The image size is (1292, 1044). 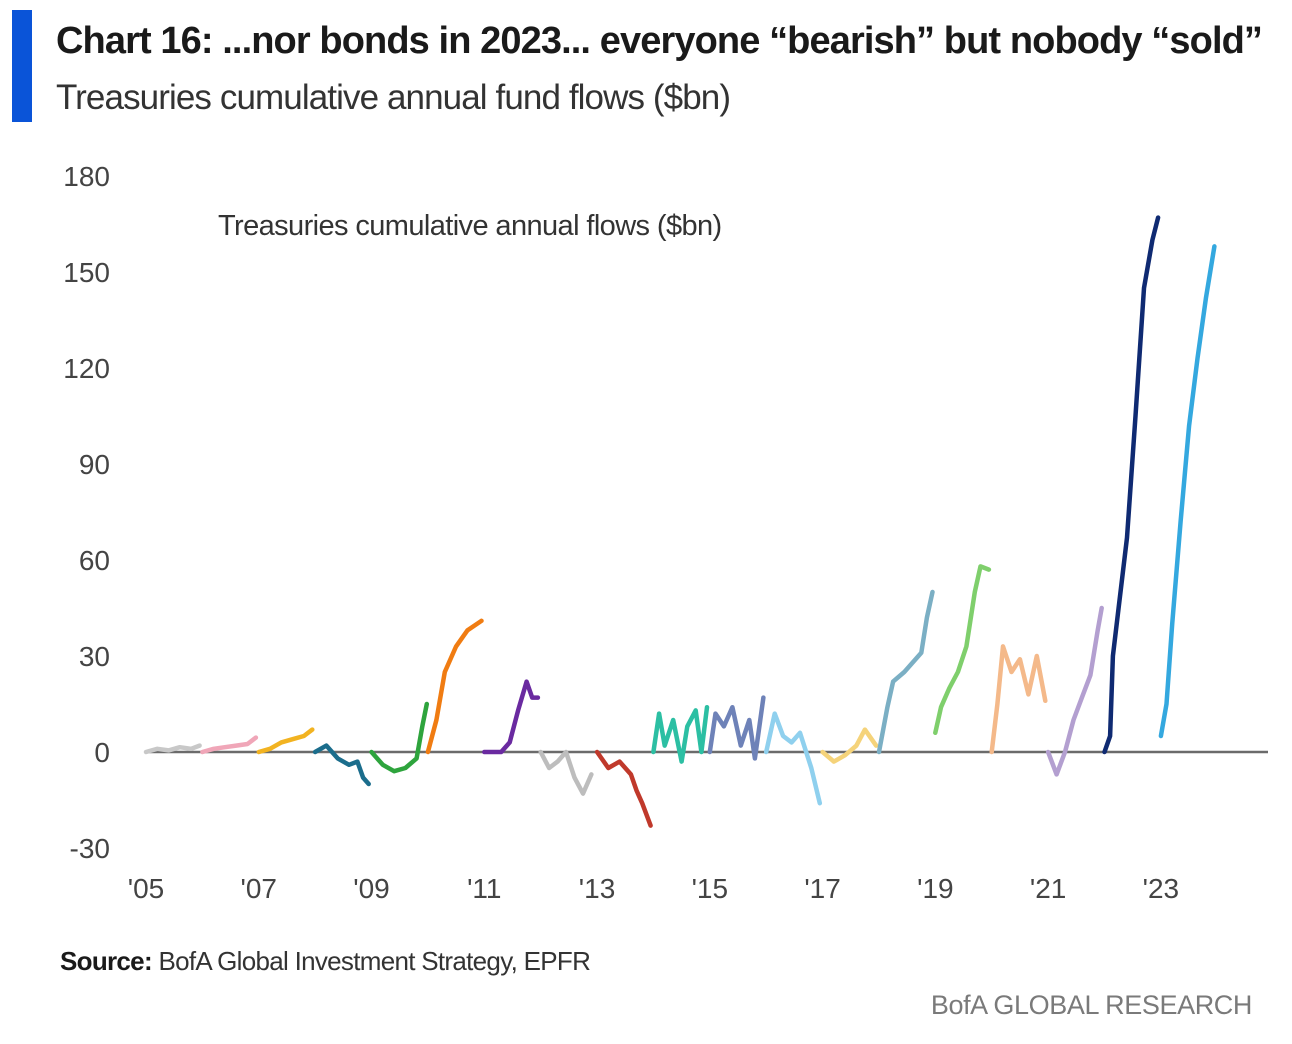 I want to click on x-tick-label: '23, so click(x=1161, y=888).